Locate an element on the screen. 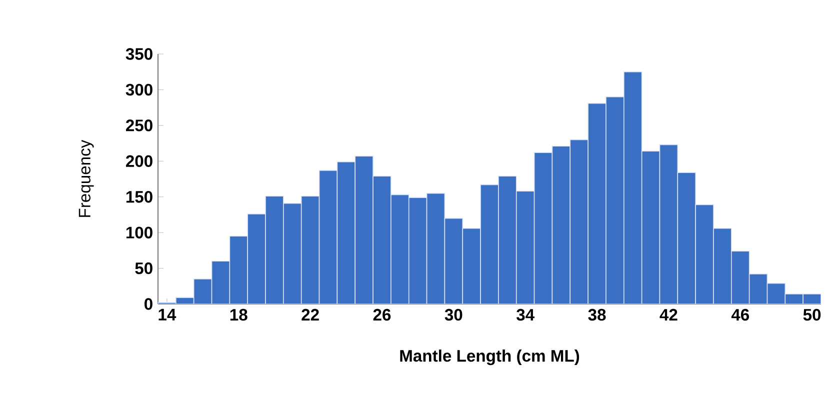  y-tick-label: 150 is located at coordinates (139, 196).